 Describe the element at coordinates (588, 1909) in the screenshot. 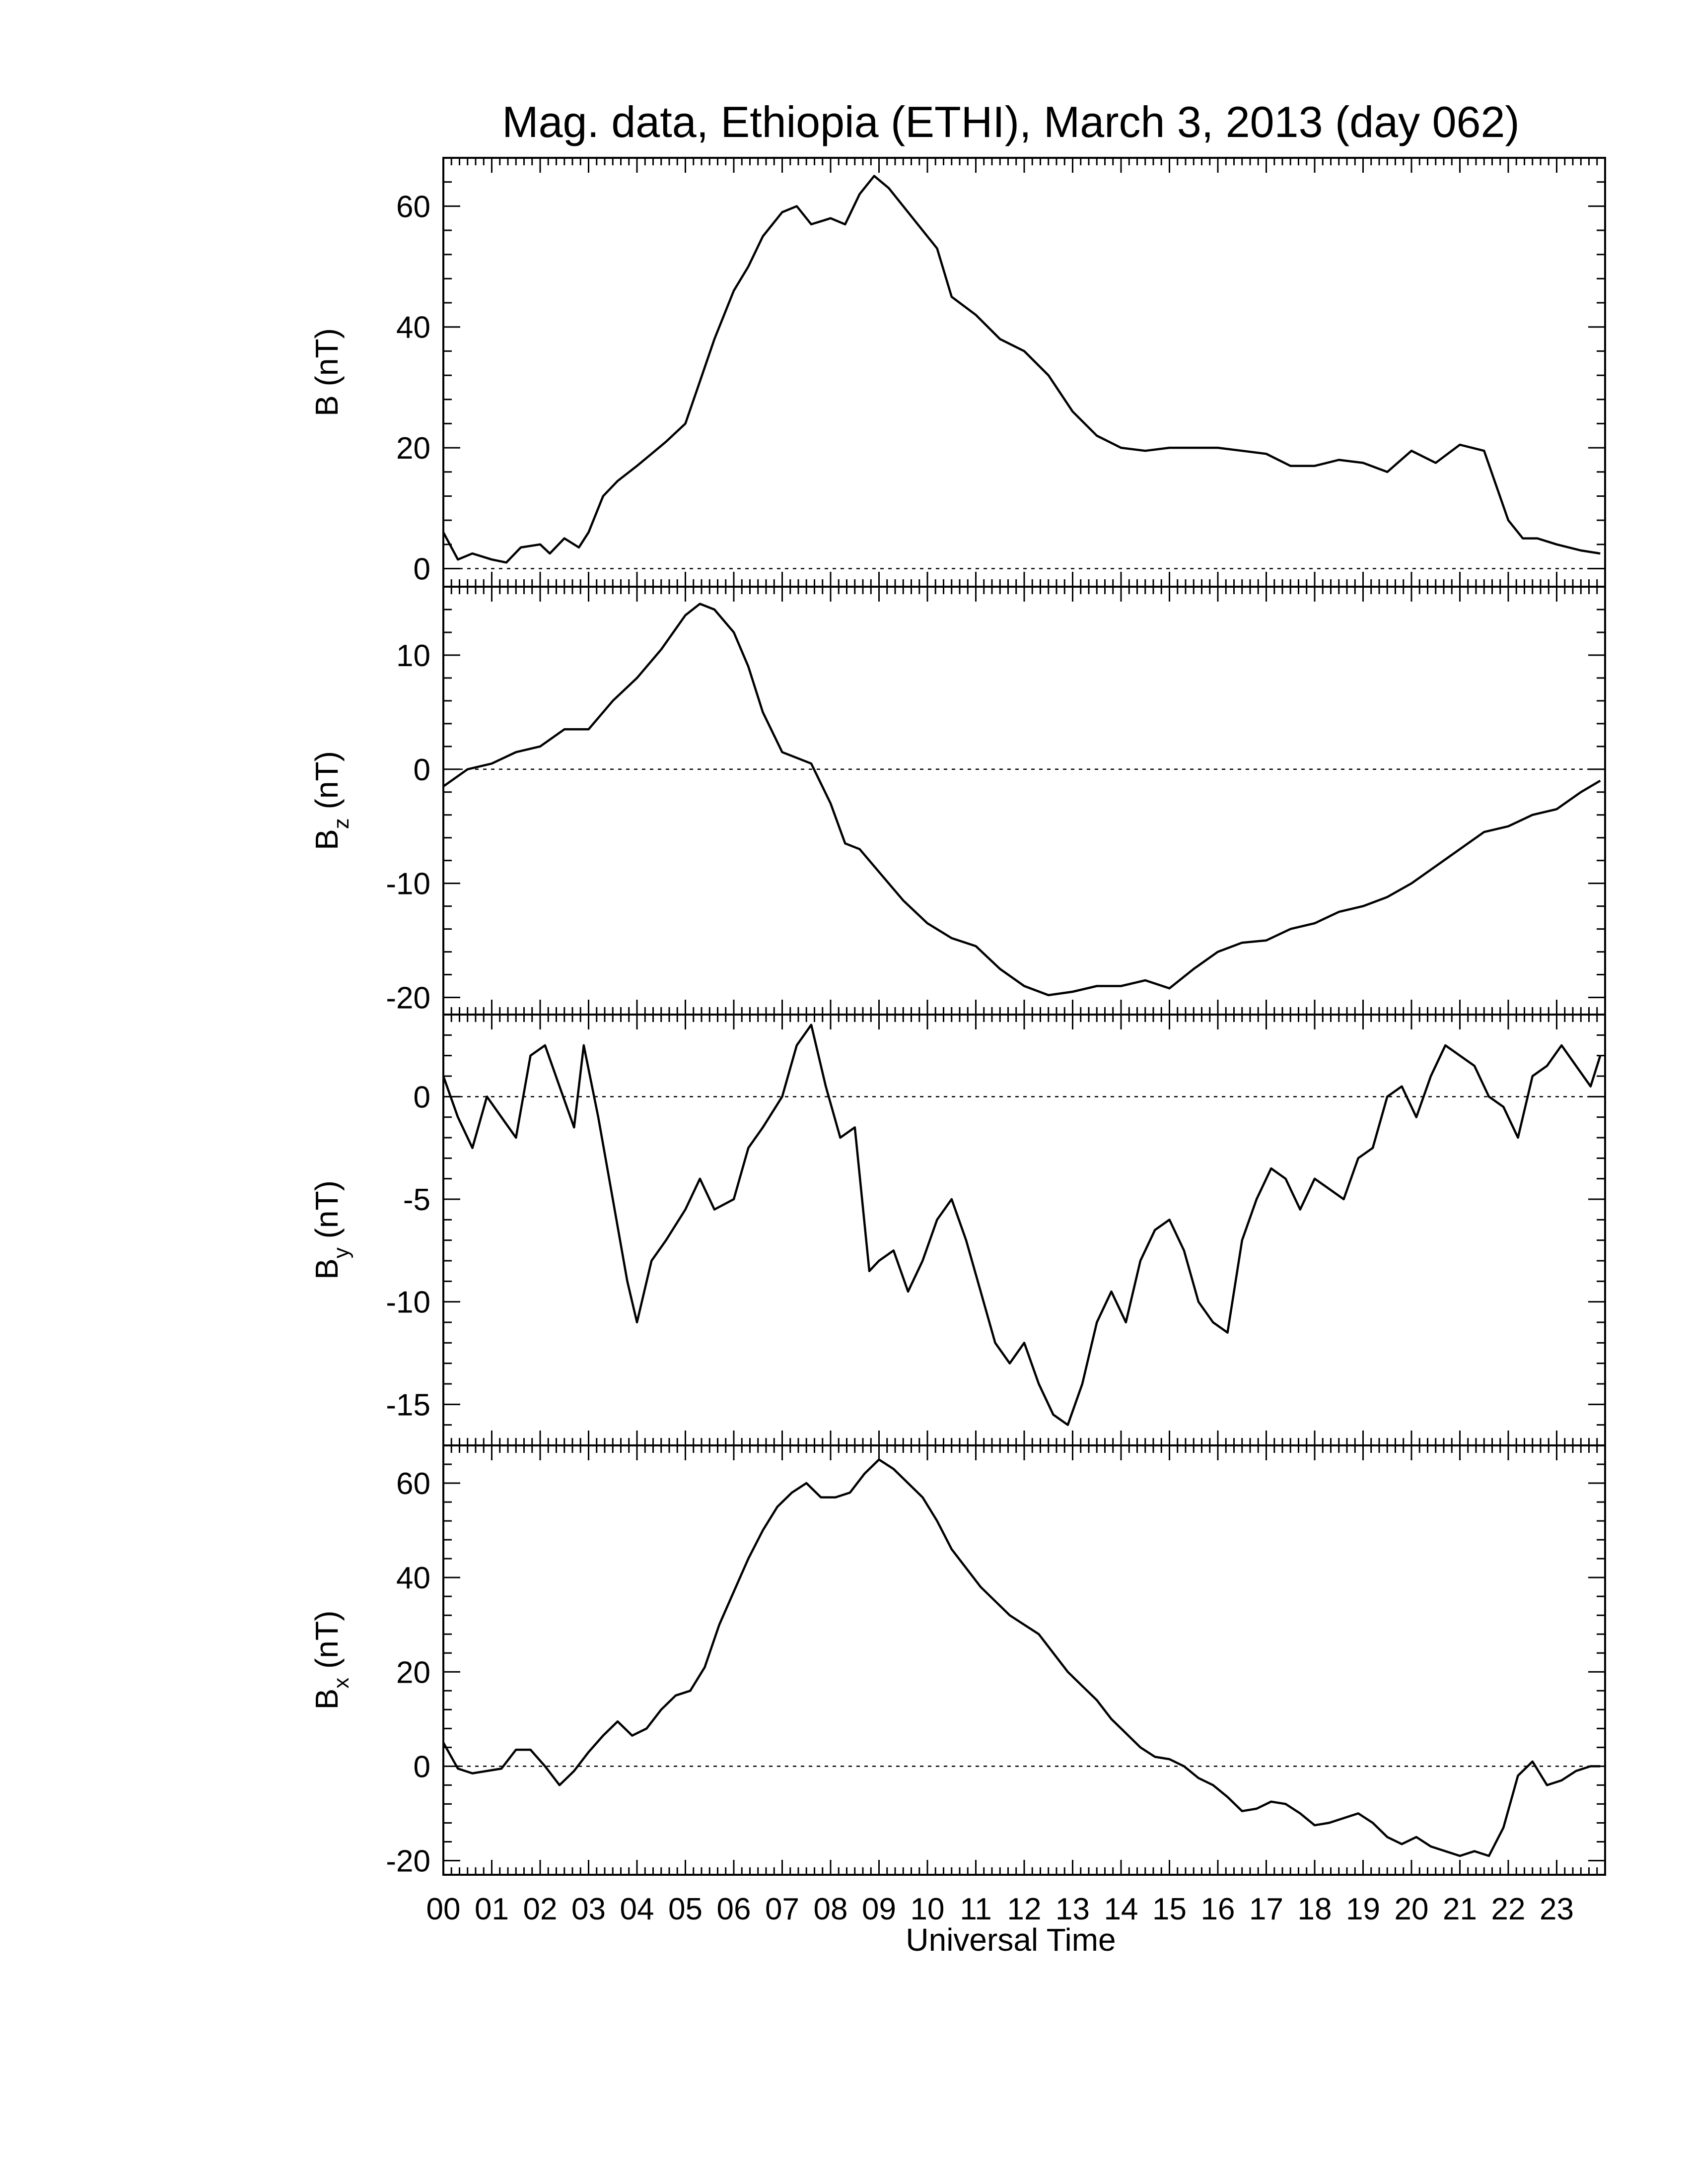

I see `x-tick-label: 03` at that location.